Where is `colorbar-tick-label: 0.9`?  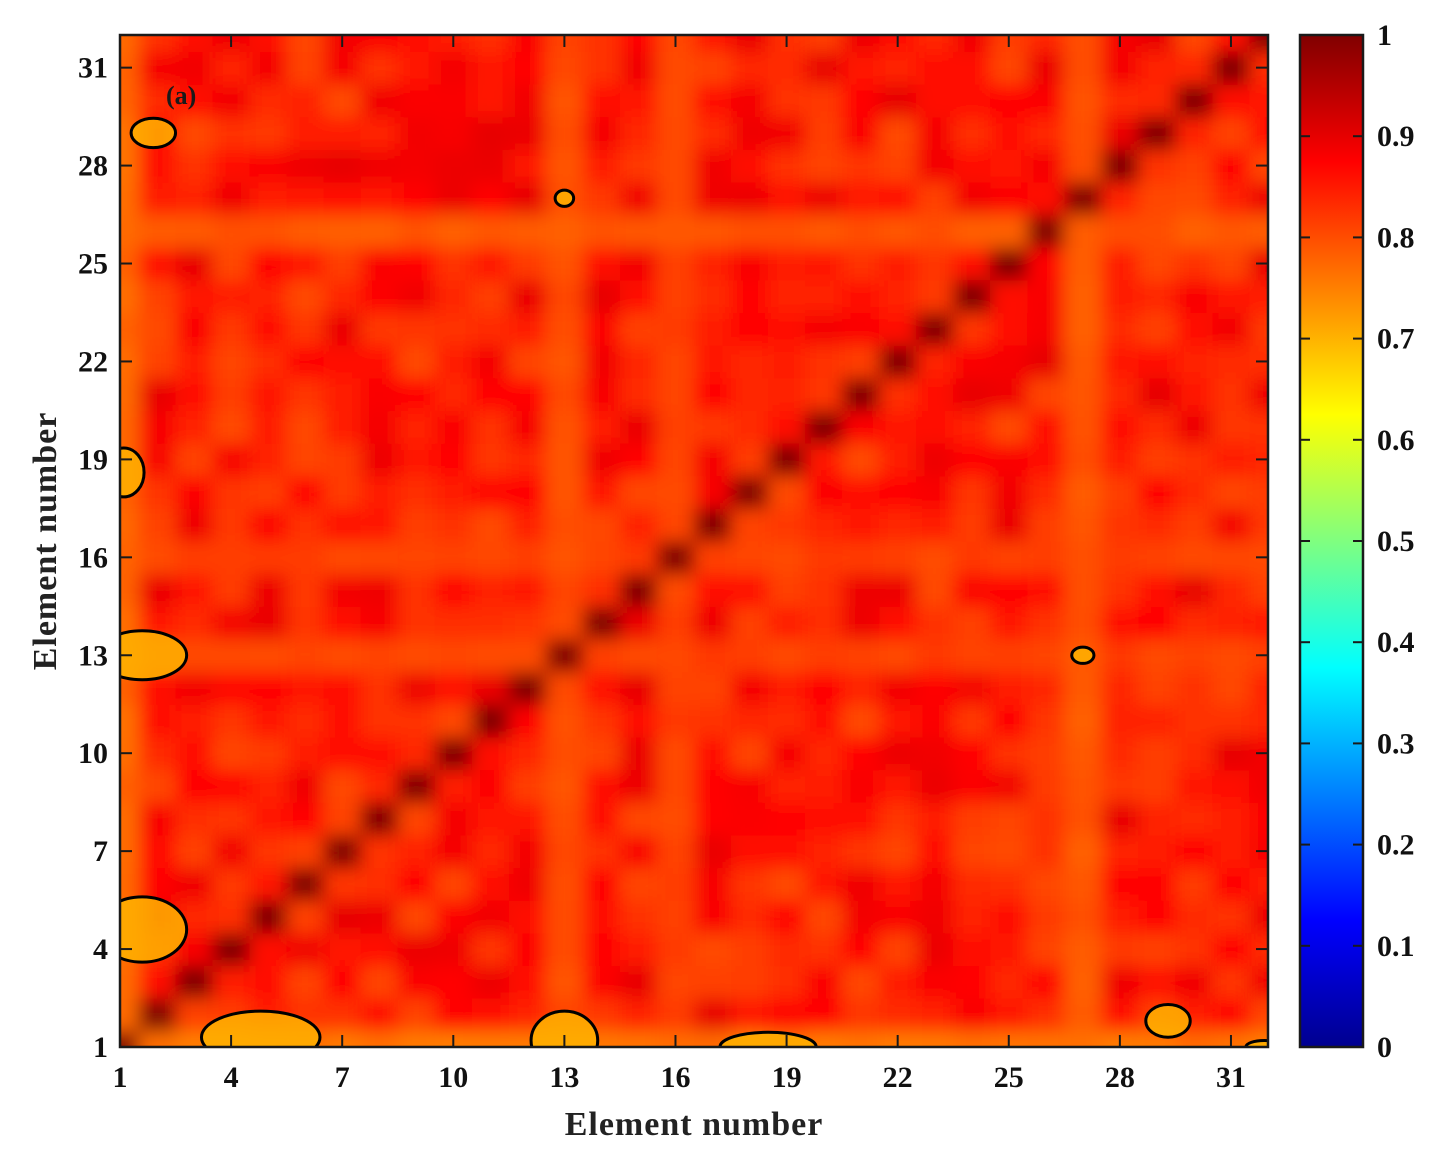
colorbar-tick-label: 0.9 is located at coordinates (1396, 136).